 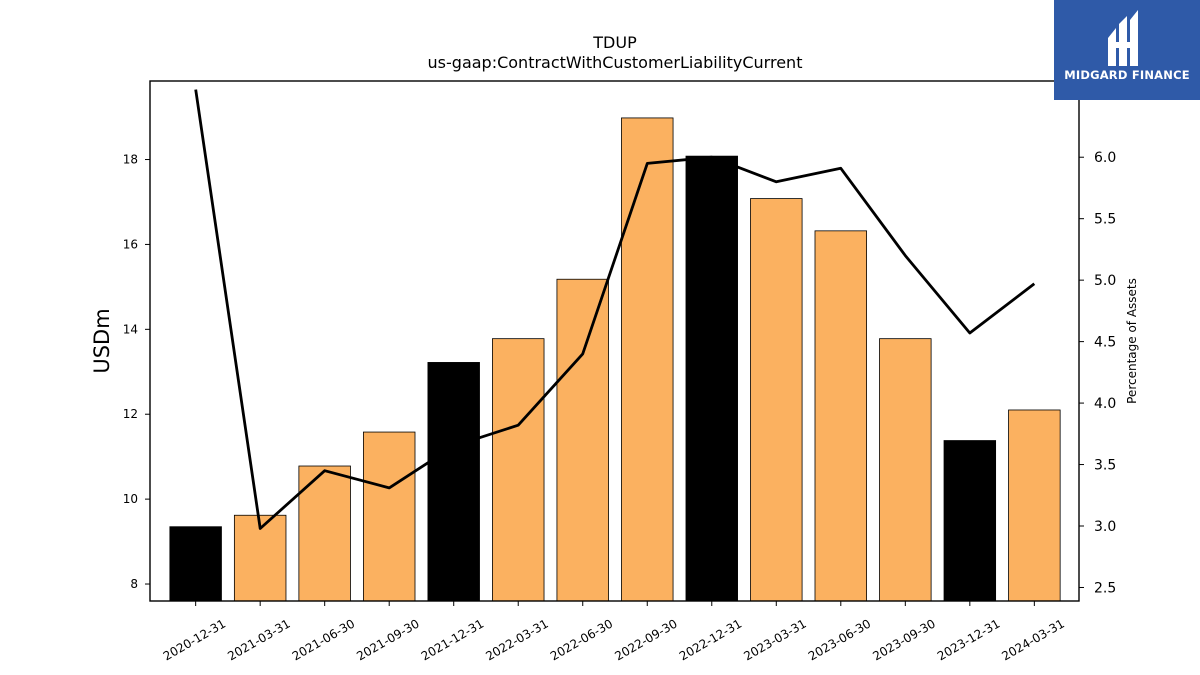 What do you see at coordinates (1105, 343) in the screenshot?
I see `y2-tick-label-4.5: 4.5` at bounding box center [1105, 343].